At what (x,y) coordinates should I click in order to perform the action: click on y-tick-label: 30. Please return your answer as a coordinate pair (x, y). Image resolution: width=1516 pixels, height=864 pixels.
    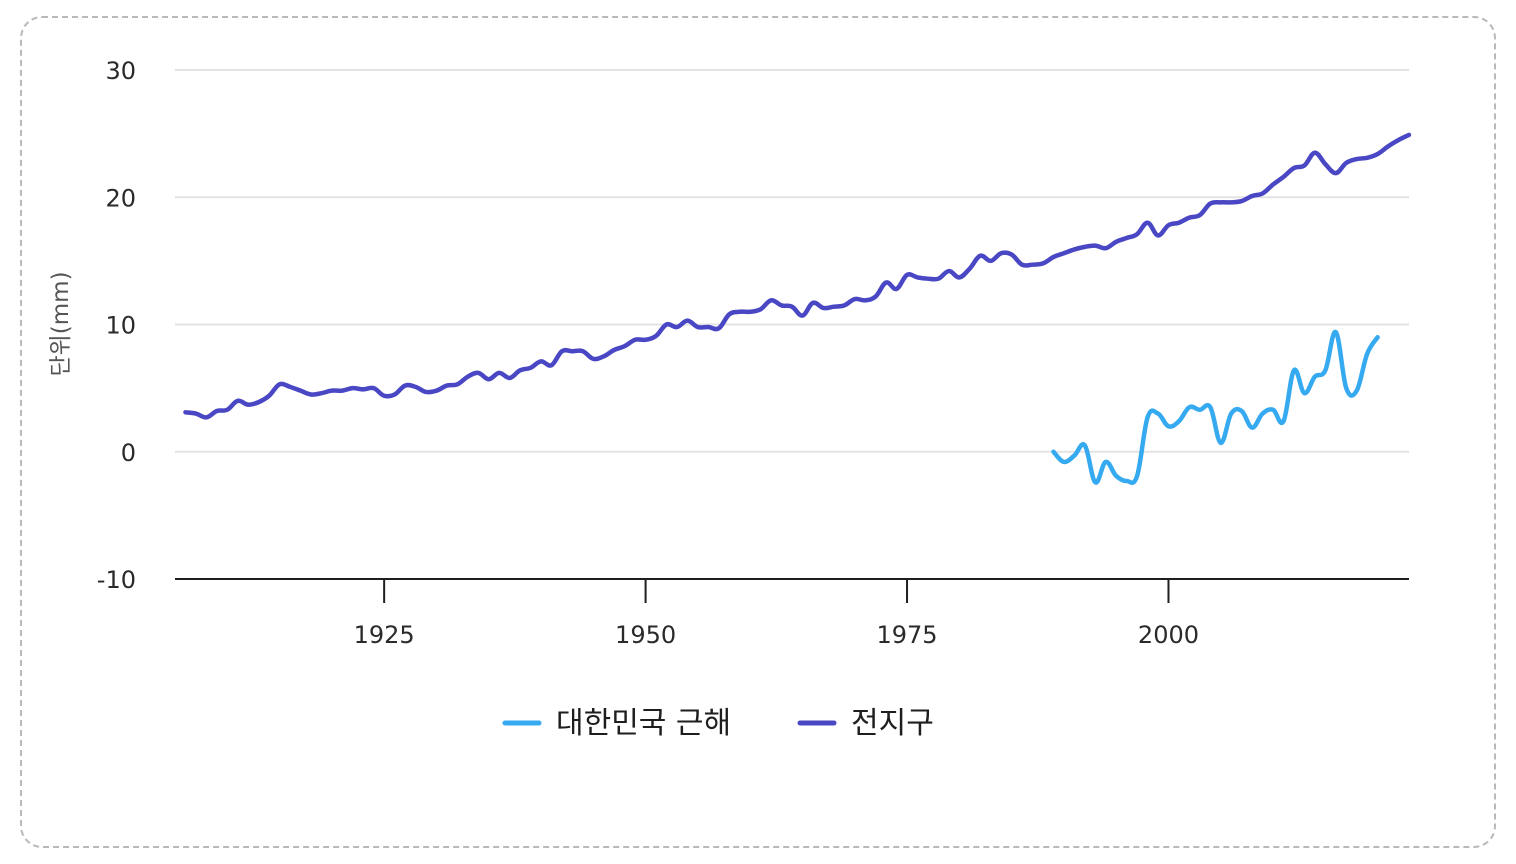
    Looking at the image, I should click on (120, 71).